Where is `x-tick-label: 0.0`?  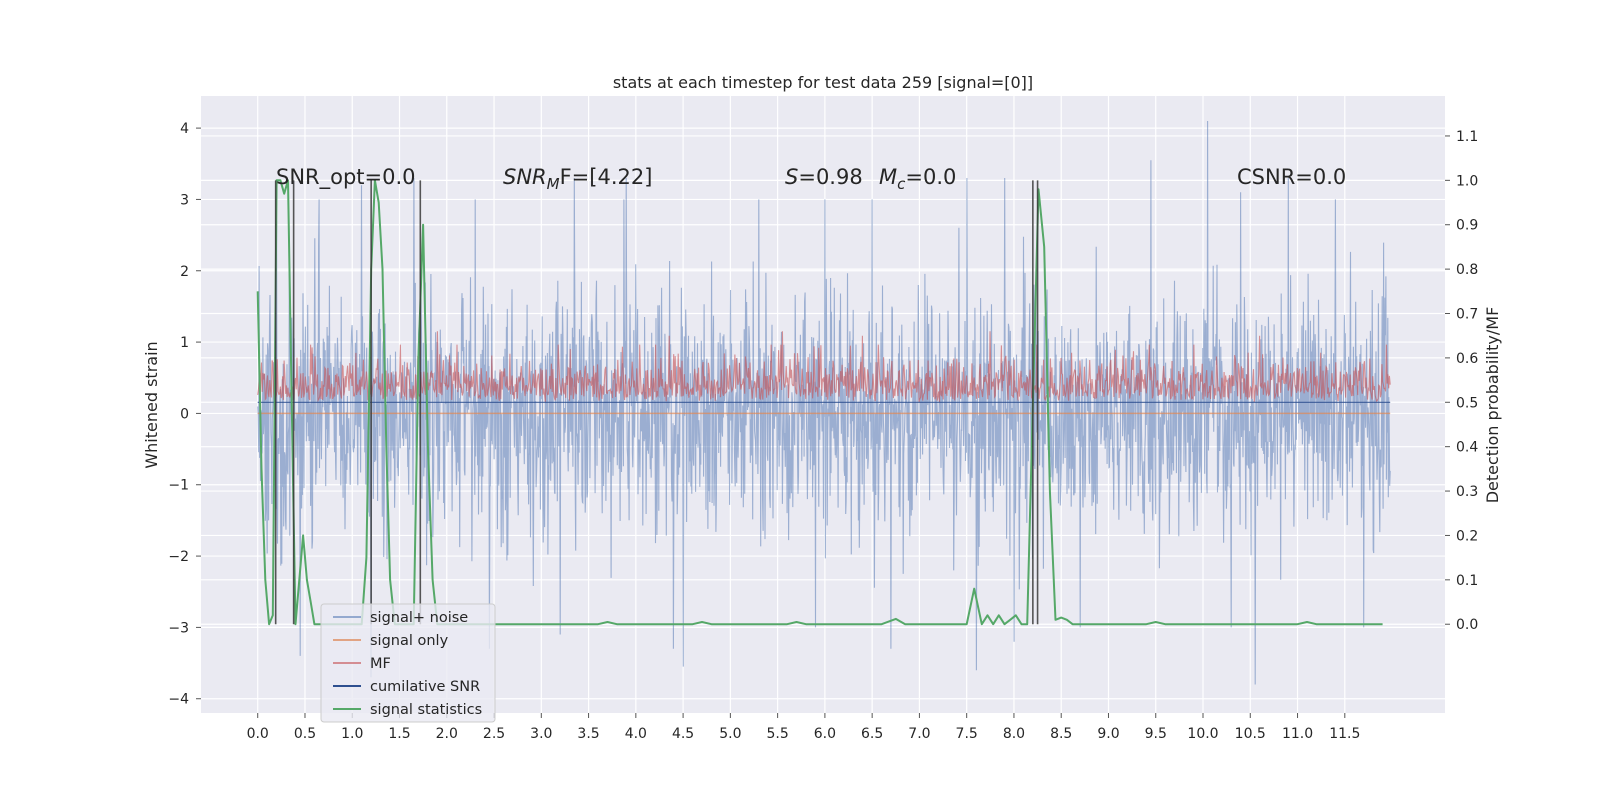 x-tick-label: 0.0 is located at coordinates (258, 734).